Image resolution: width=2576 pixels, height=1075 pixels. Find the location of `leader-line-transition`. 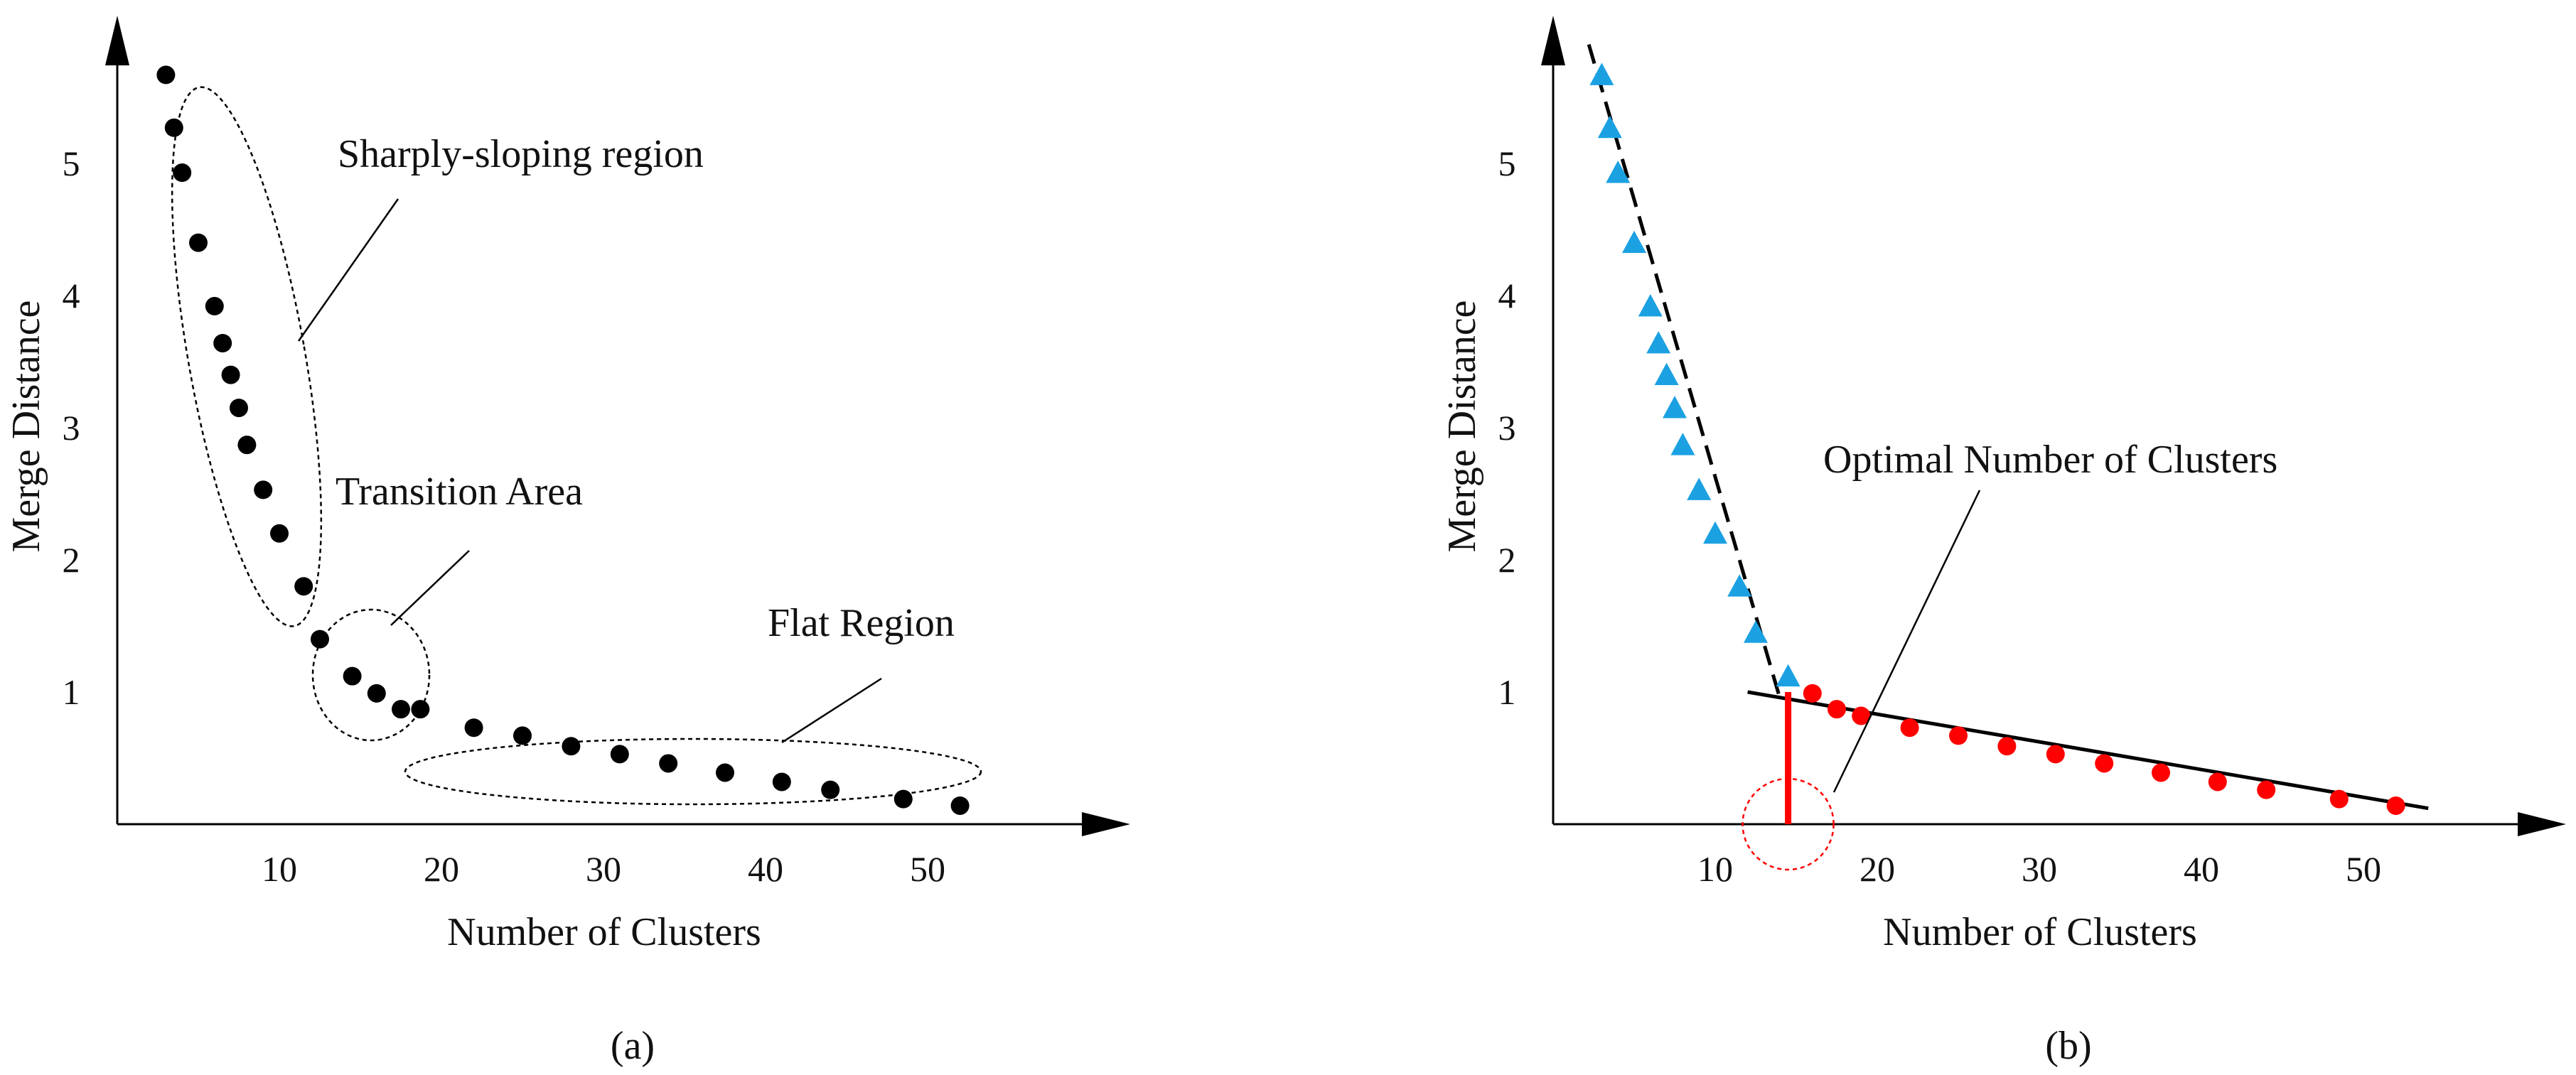

leader-line-transition is located at coordinates (430, 588).